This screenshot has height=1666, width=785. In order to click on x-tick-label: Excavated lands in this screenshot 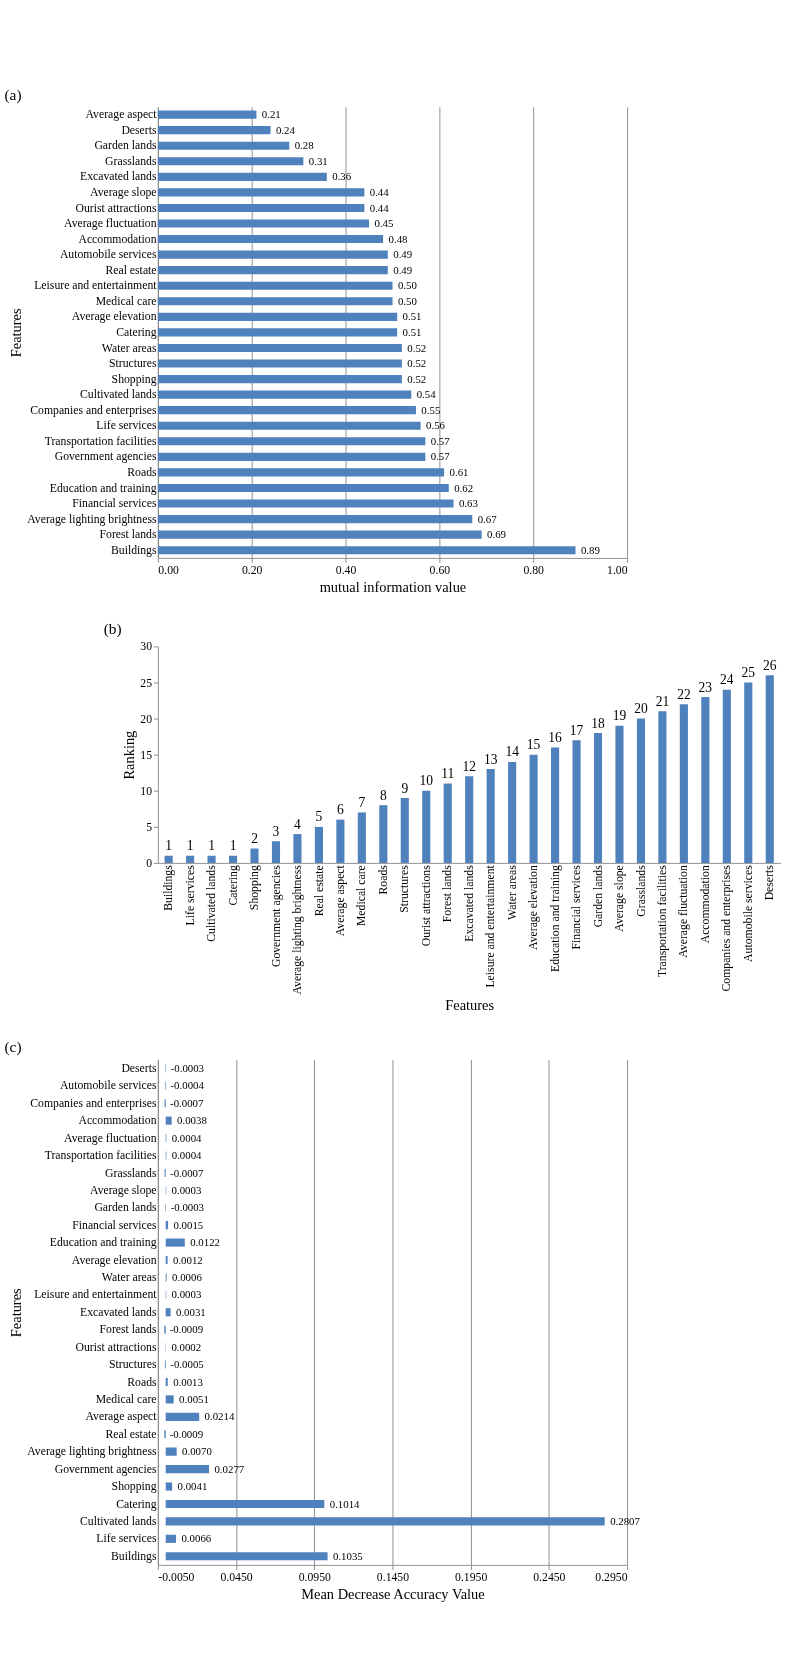, I will do `click(469, 903)`.